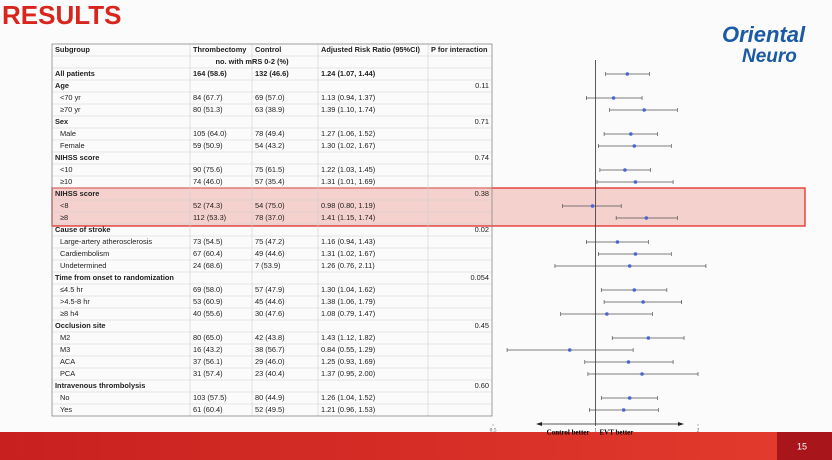  What do you see at coordinates (114, 277) in the screenshot?
I see `subgroup-cell: Time from onset to randomization` at bounding box center [114, 277].